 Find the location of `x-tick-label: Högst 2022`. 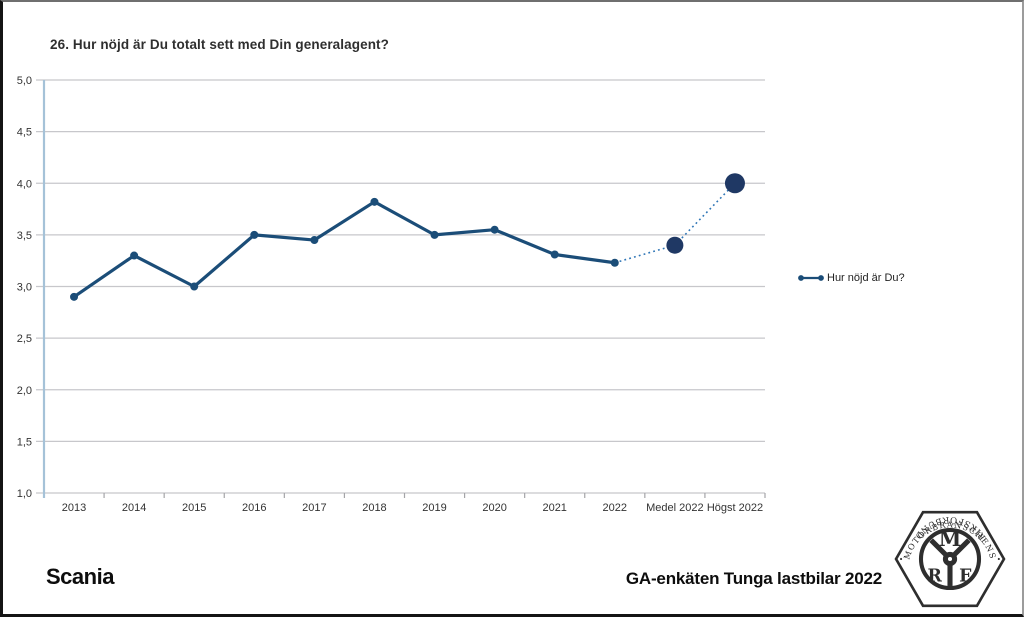

x-tick-label: Högst 2022 is located at coordinates (735, 508).